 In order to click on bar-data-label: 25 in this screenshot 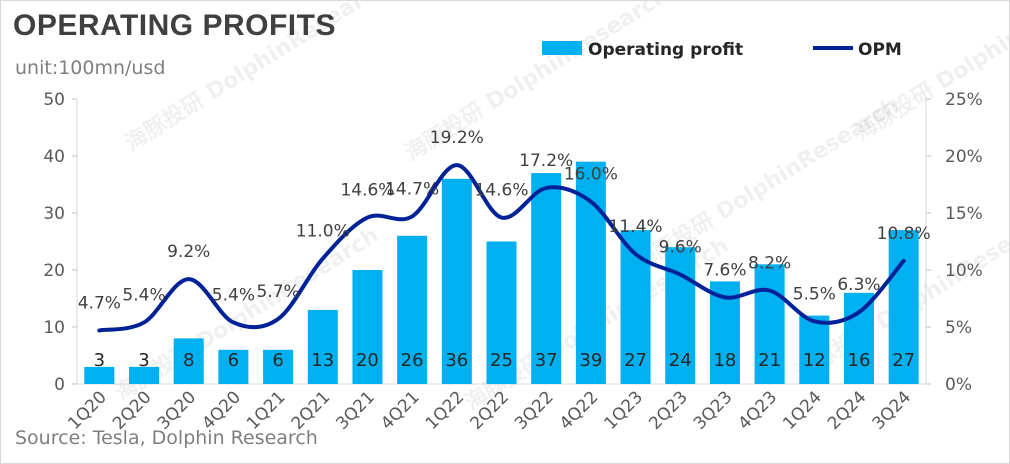, I will do `click(501, 360)`.